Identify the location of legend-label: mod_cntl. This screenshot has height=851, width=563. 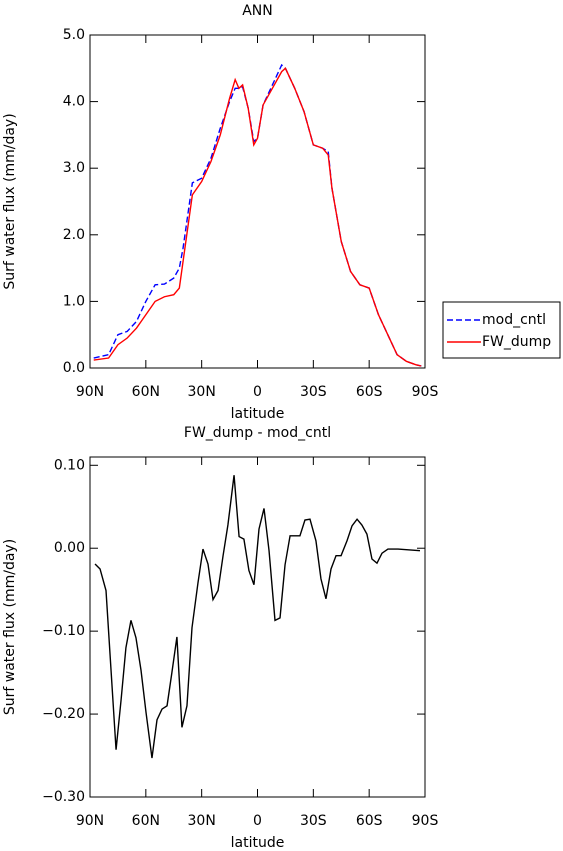
(514, 320).